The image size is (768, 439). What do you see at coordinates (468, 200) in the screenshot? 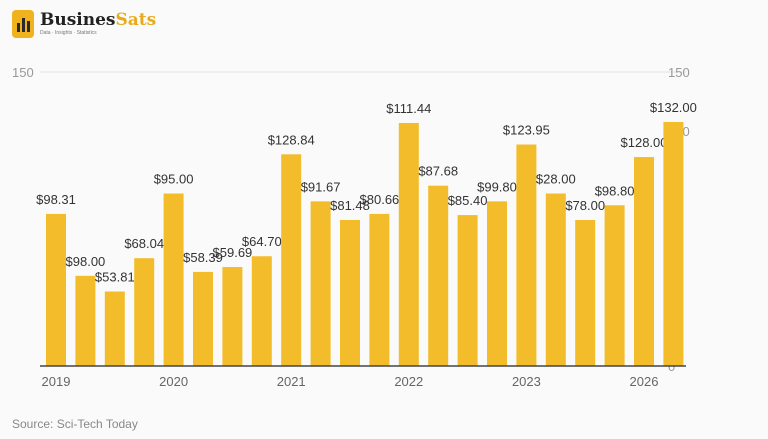
I see `data-label: $85.40` at bounding box center [468, 200].